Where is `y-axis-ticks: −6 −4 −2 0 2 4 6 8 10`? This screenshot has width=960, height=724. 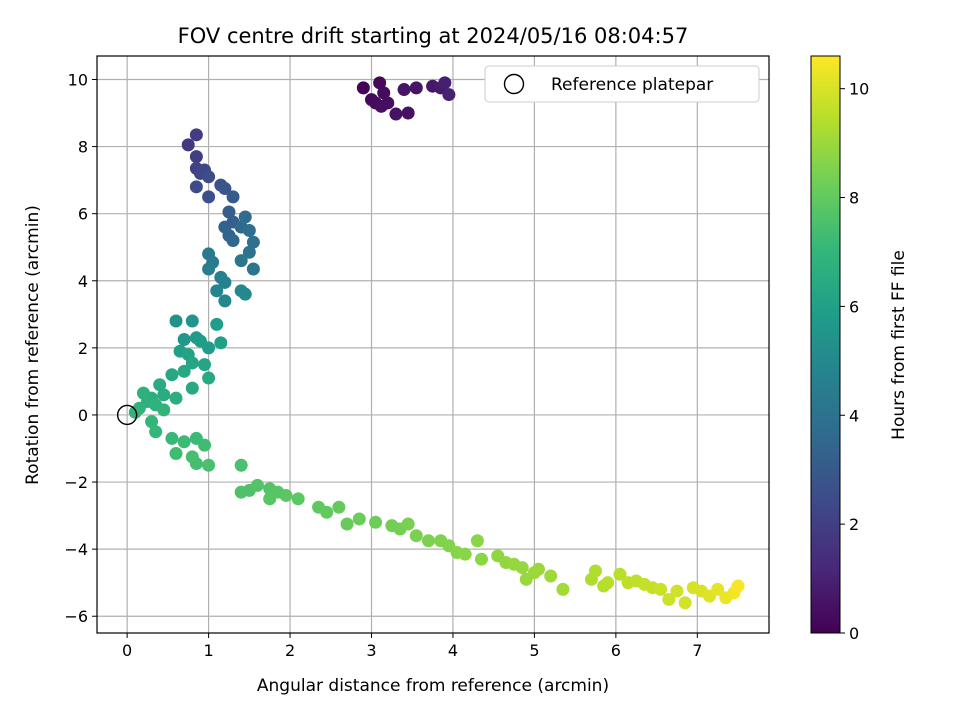
y-axis-ticks: −6 −4 −2 0 2 4 6 8 10 is located at coordinates (80, 348).